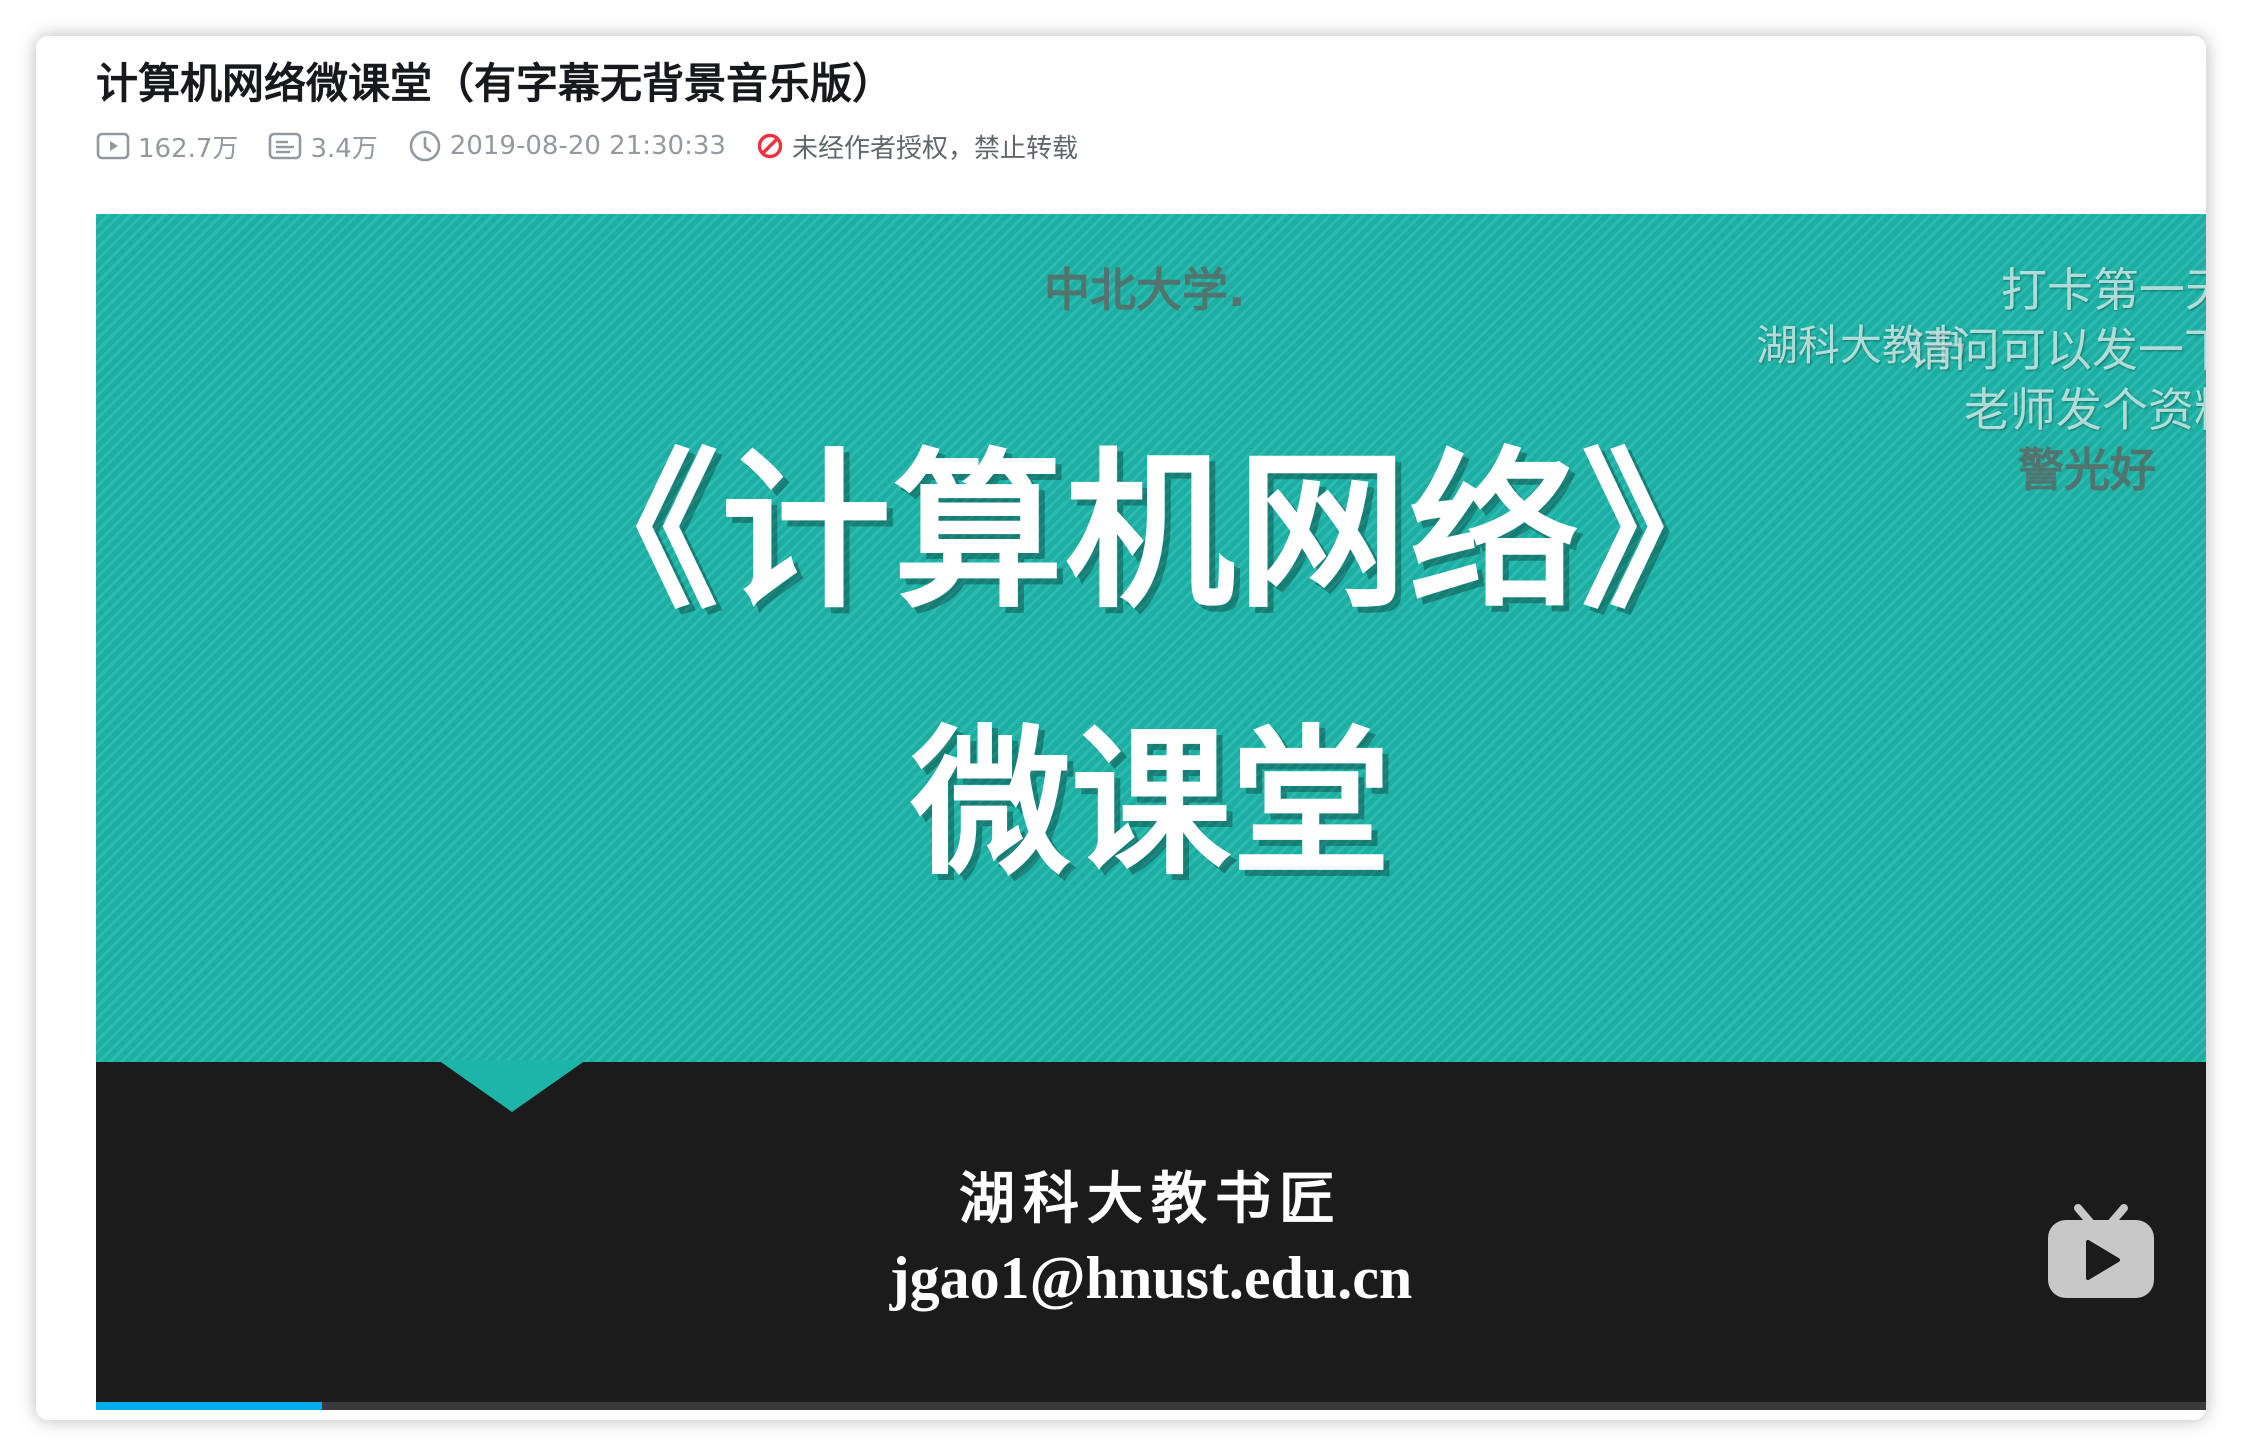 The width and height of the screenshot is (2242, 1456). Describe the element at coordinates (1150, 803) in the screenshot. I see `slide-sub-title: 微课堂` at that location.